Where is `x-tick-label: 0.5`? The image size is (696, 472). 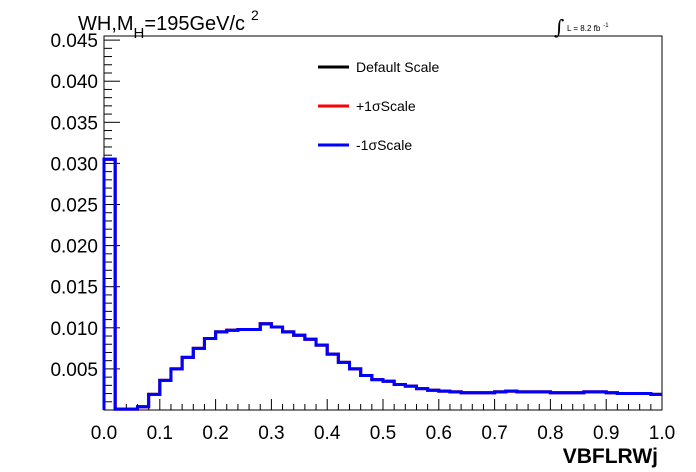
x-tick-label: 0.5 is located at coordinates (383, 433).